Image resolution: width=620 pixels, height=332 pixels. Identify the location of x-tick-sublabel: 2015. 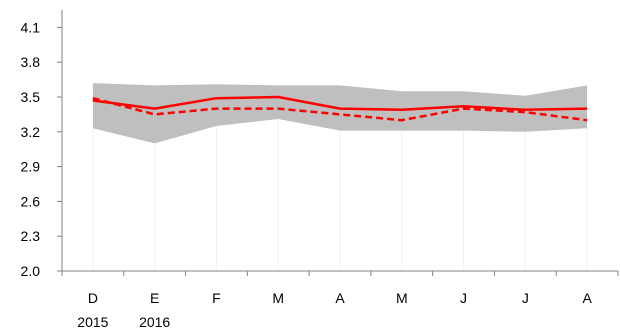
(92, 322).